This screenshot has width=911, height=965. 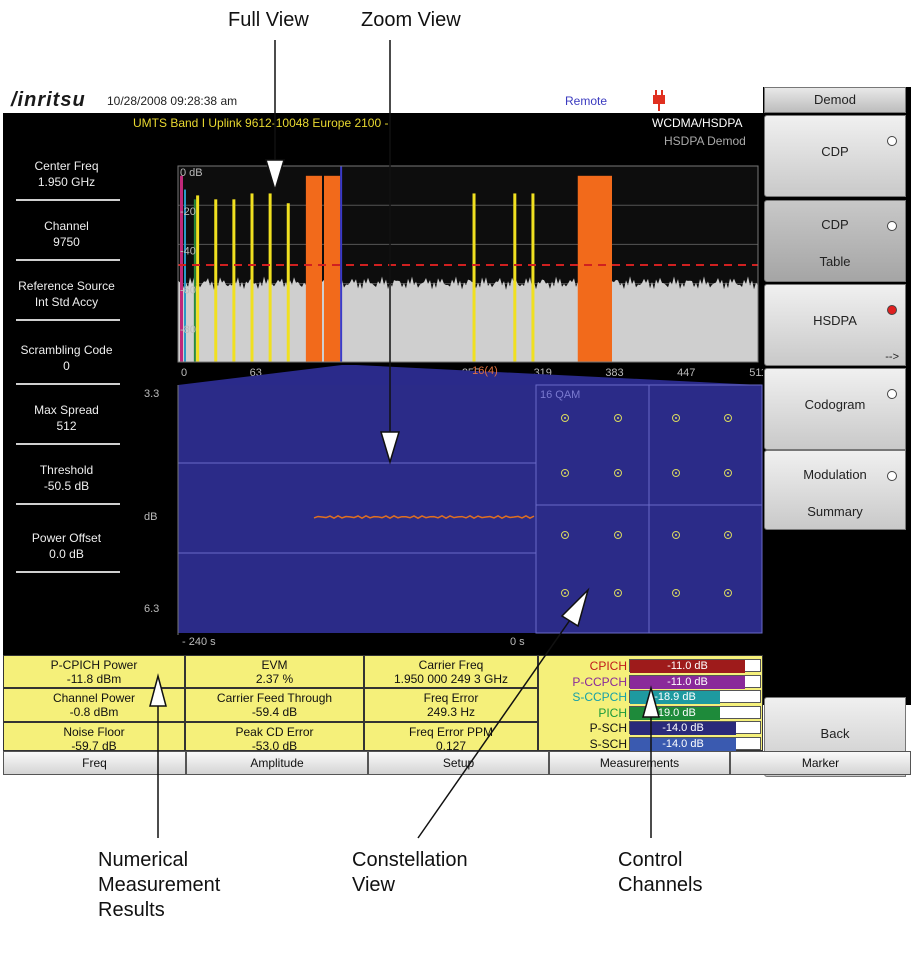 I want to click on constellation-label: 16 QAM, so click(x=560, y=395).